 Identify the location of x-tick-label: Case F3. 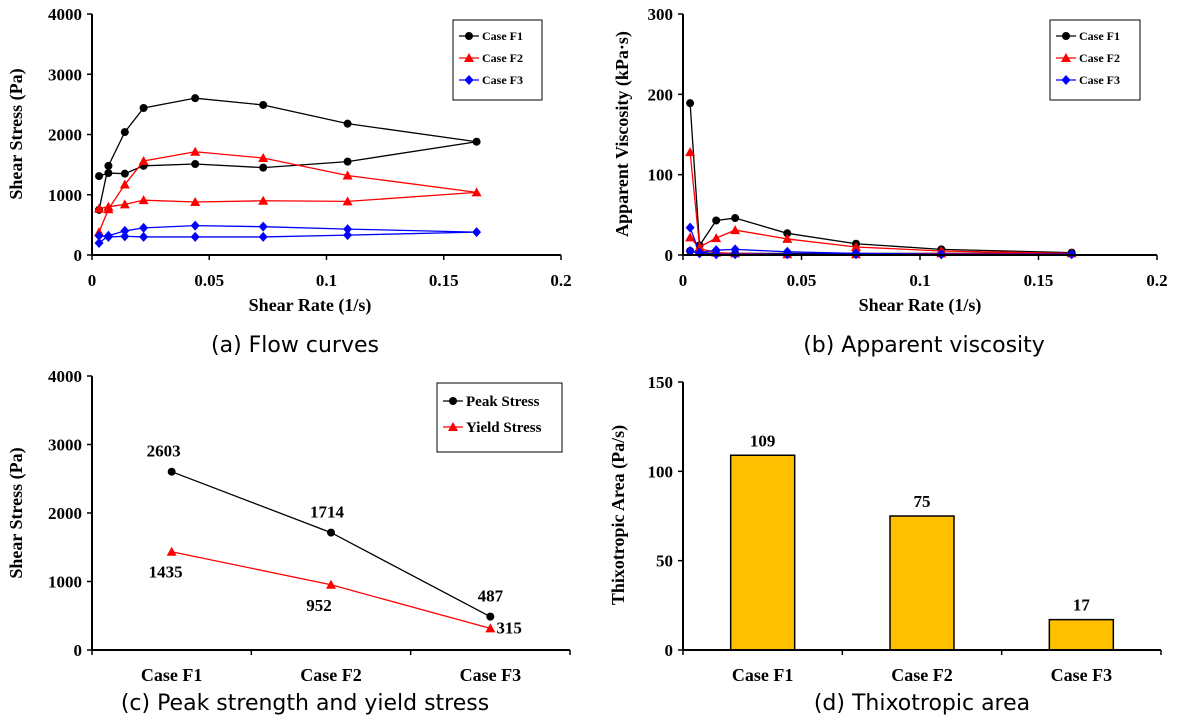
(491, 675).